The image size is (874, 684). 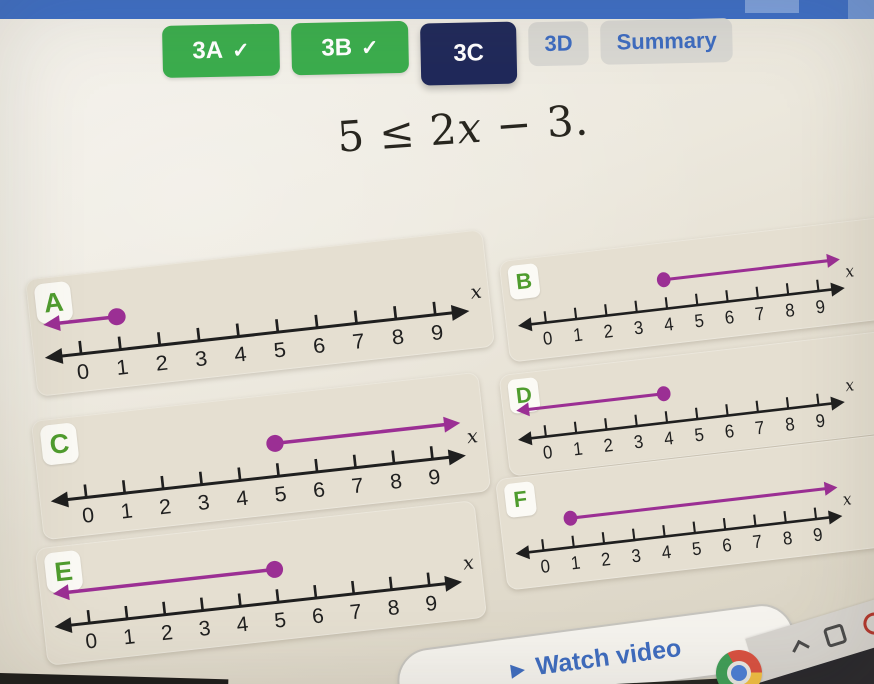 What do you see at coordinates (801, 648) in the screenshot?
I see `shelf-caret-up-icon` at bounding box center [801, 648].